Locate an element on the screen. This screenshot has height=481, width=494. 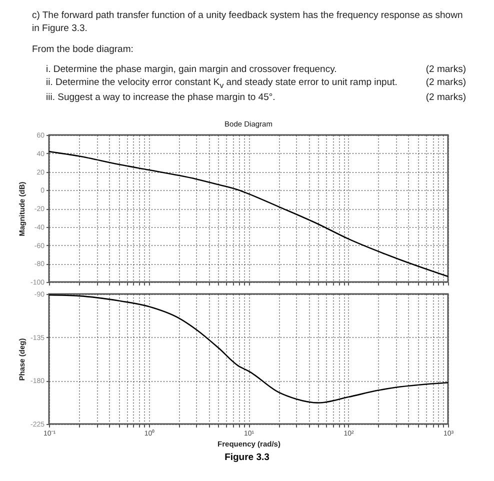
text: i. Determine the phase margin, gain margin and crossover frequency. is located at coordinates (191, 71).